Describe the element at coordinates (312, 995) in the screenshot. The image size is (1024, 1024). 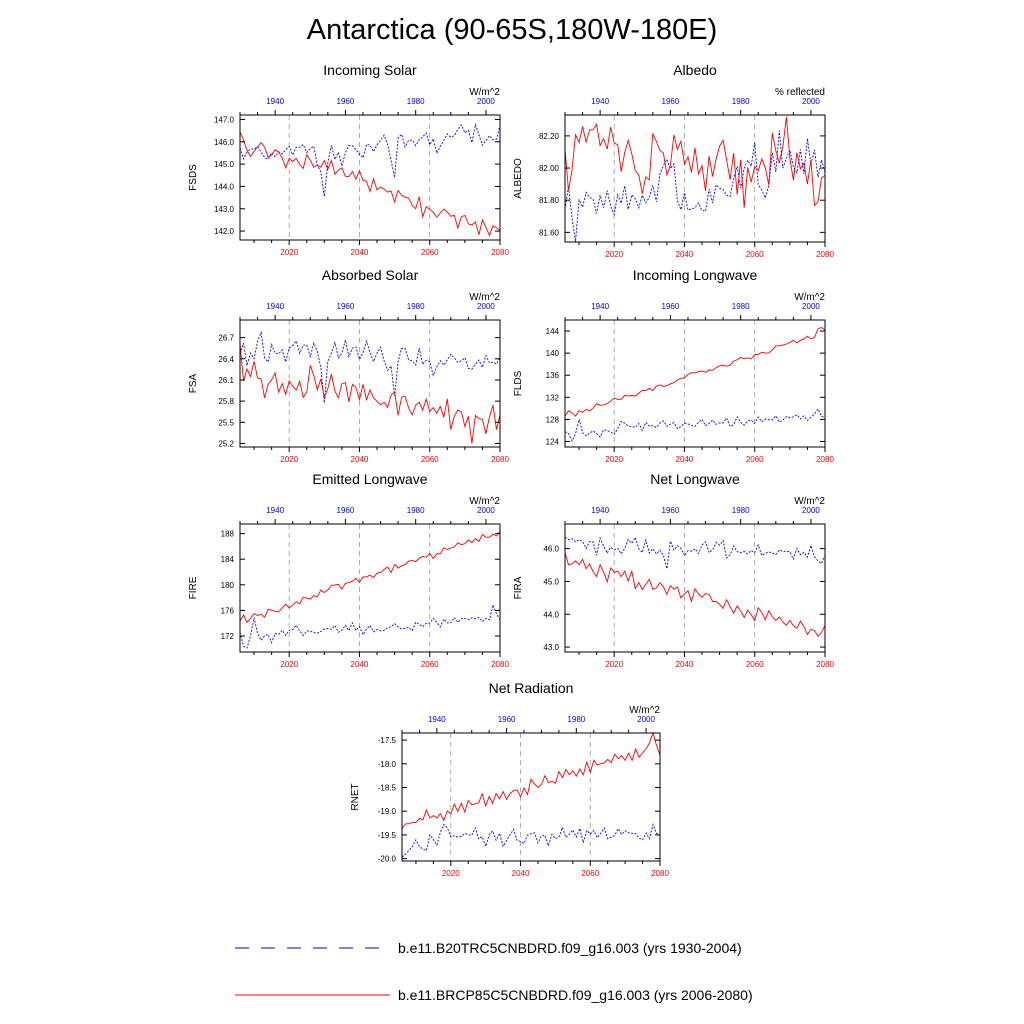
I see `legend-line-rcp` at that location.